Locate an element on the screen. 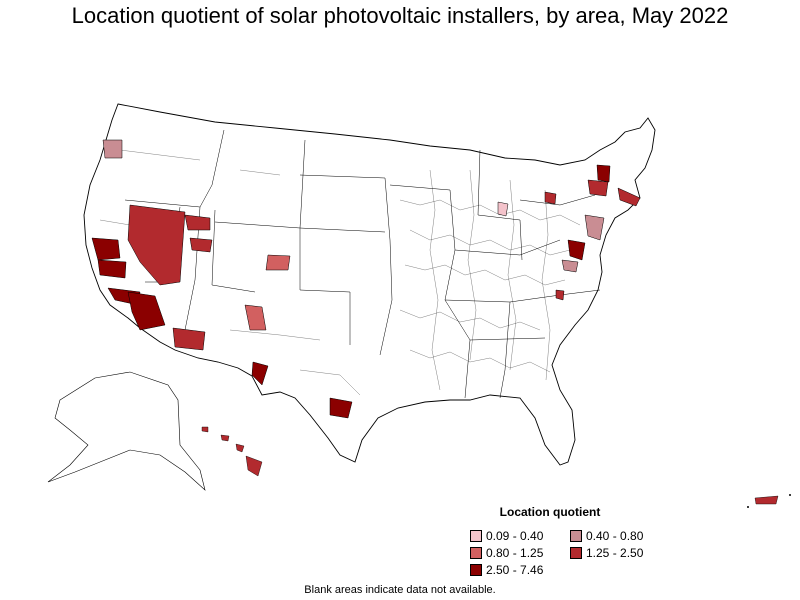 The width and height of the screenshot is (800, 600). legend-label: 0.40 - 0.80 is located at coordinates (615, 536).